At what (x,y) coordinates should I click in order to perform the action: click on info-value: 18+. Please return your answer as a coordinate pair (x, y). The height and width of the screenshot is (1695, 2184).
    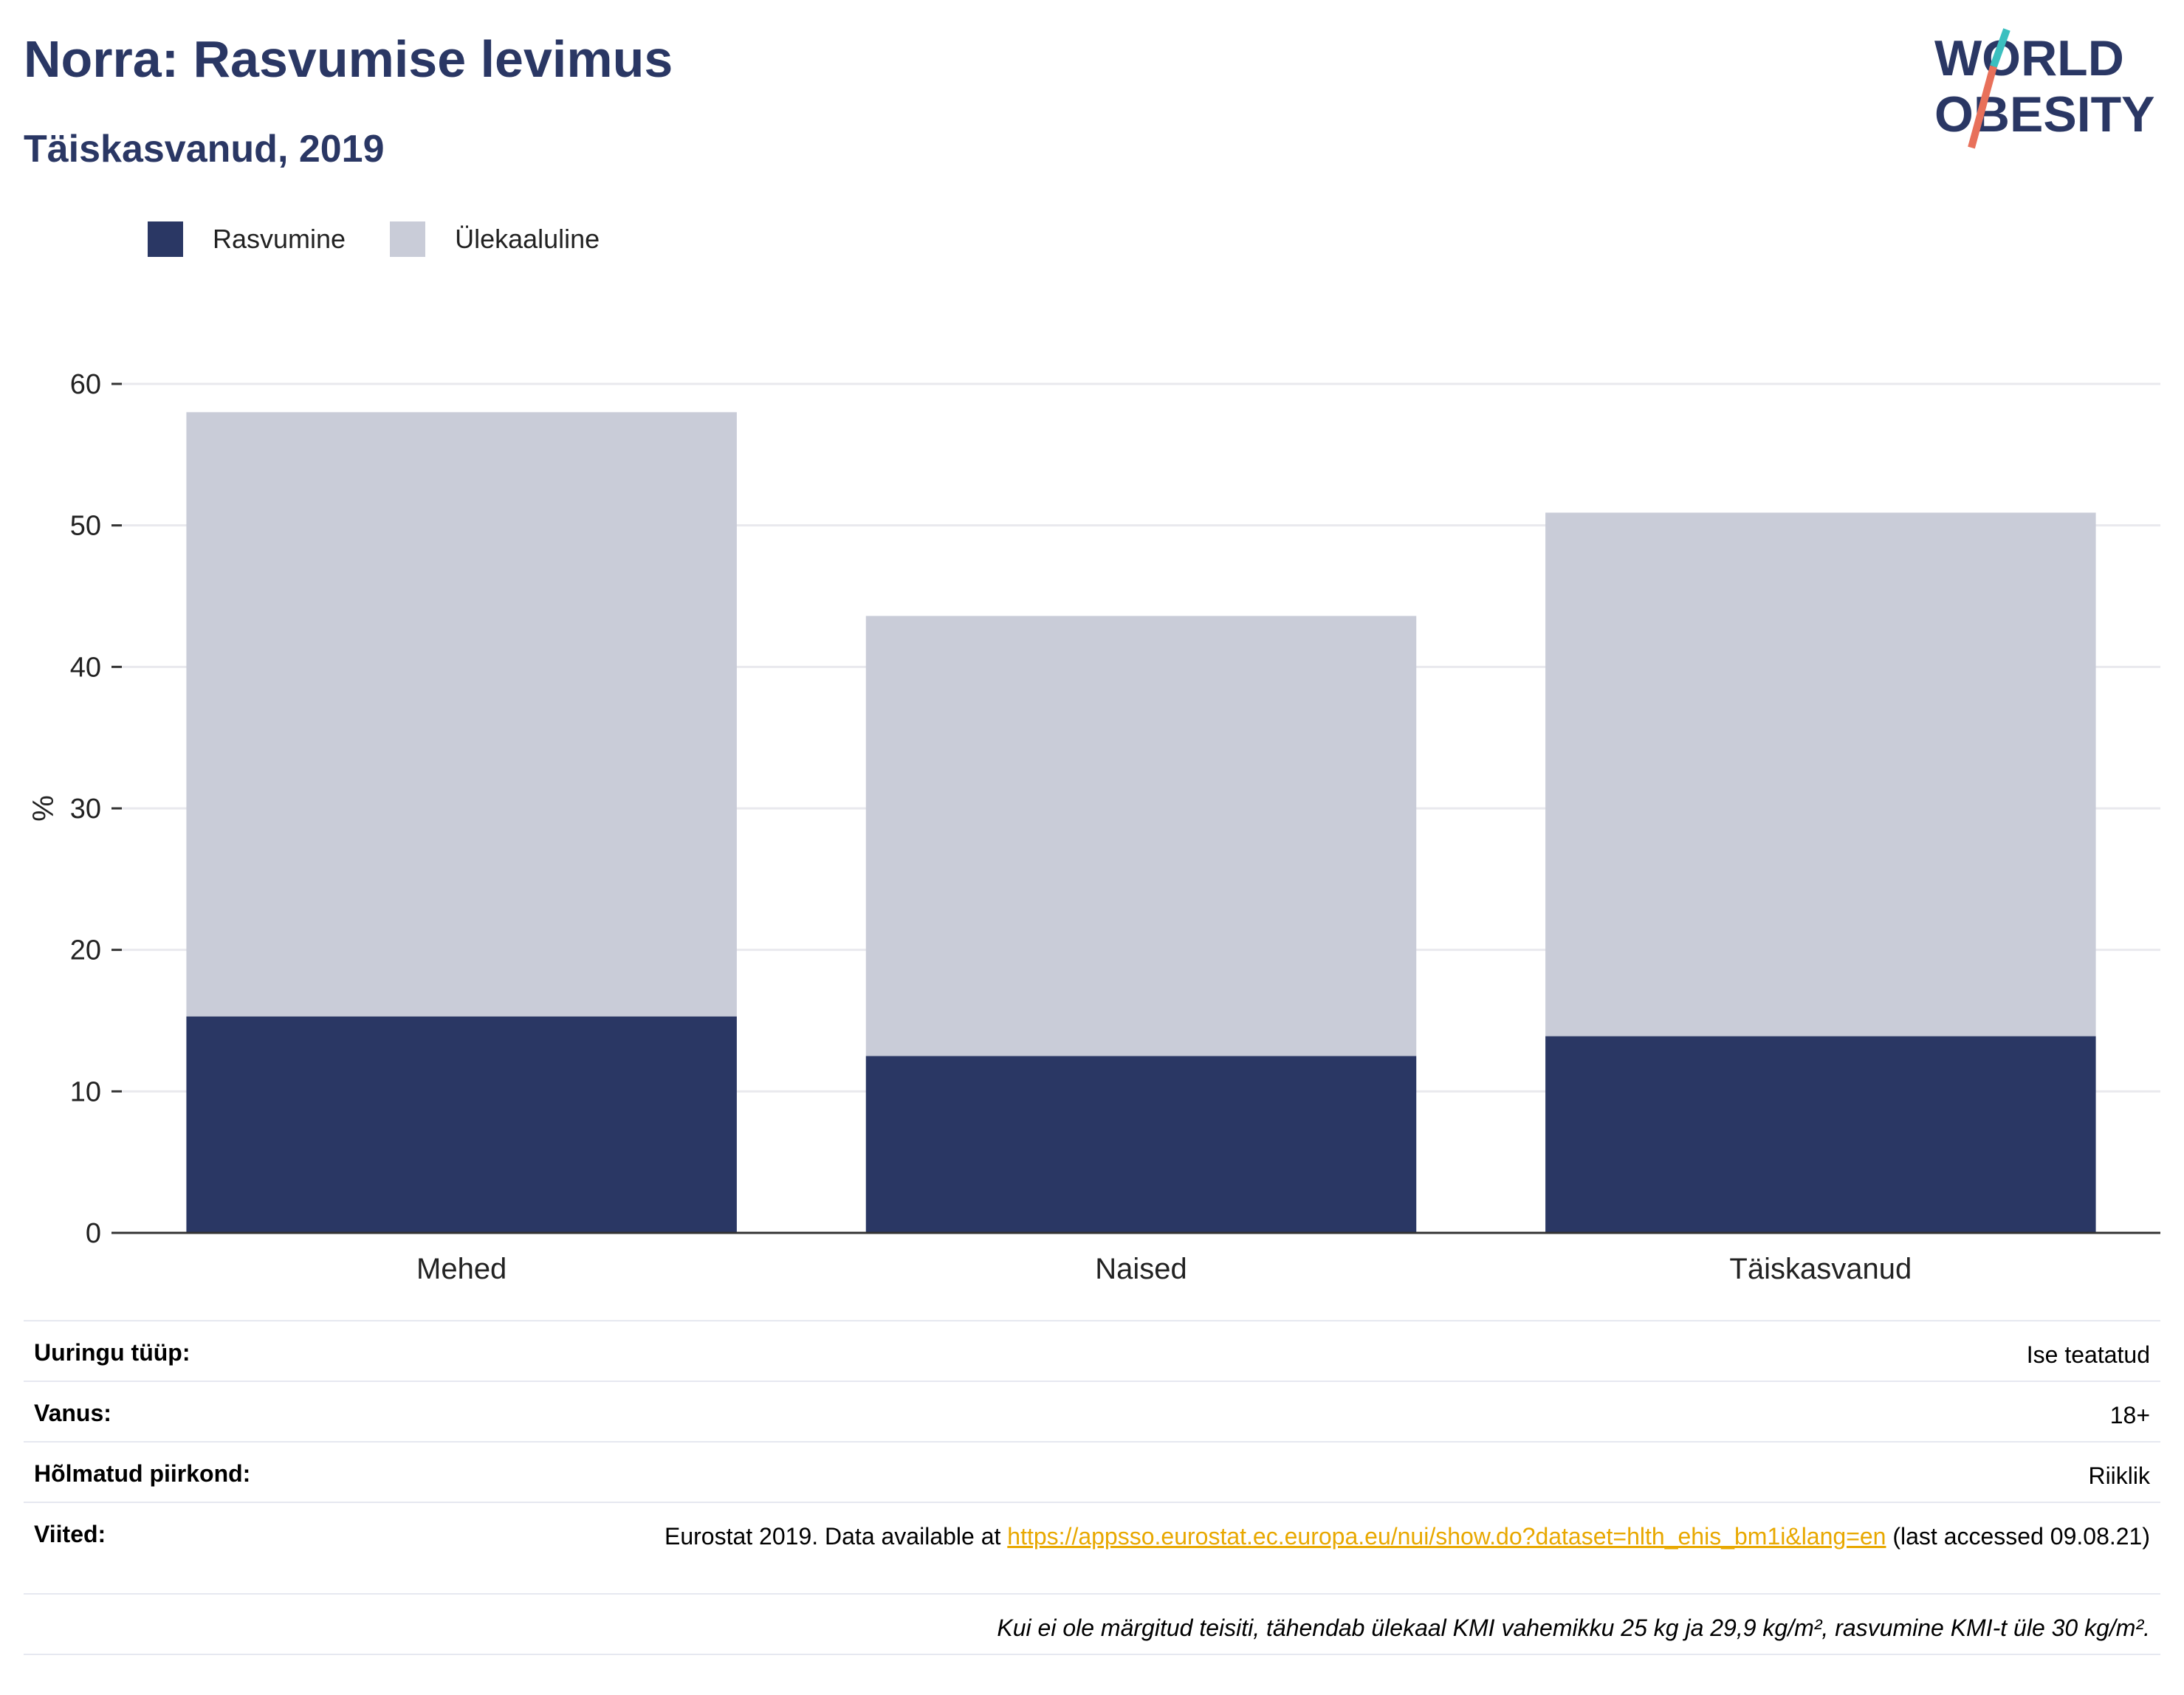
    Looking at the image, I should click on (2129, 1415).